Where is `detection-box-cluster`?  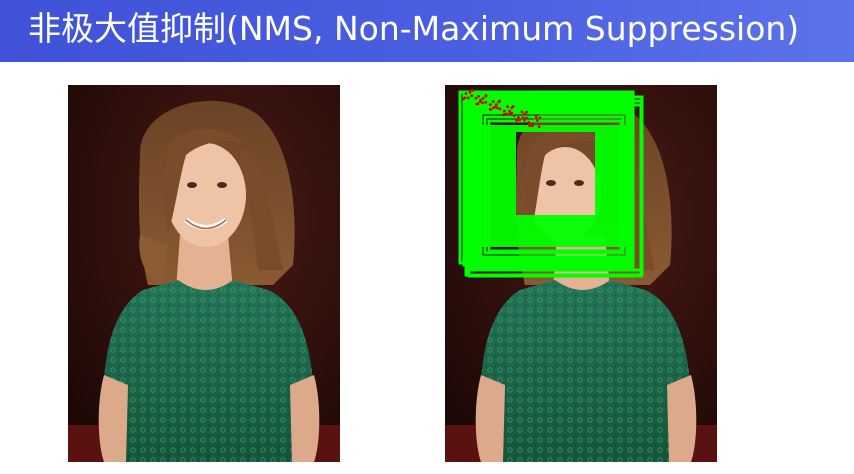
detection-box-cluster is located at coordinates (552, 186).